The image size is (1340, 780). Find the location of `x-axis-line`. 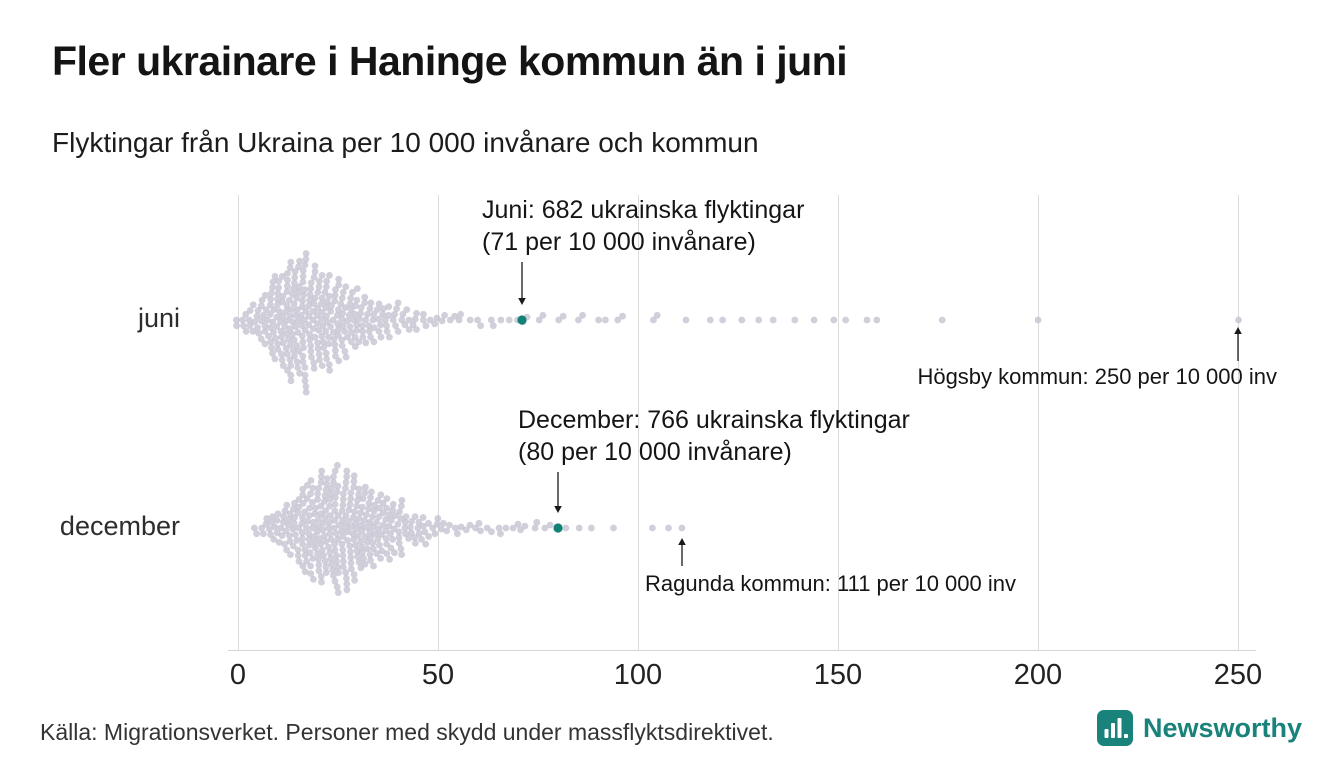

x-axis-line is located at coordinates (742, 650).